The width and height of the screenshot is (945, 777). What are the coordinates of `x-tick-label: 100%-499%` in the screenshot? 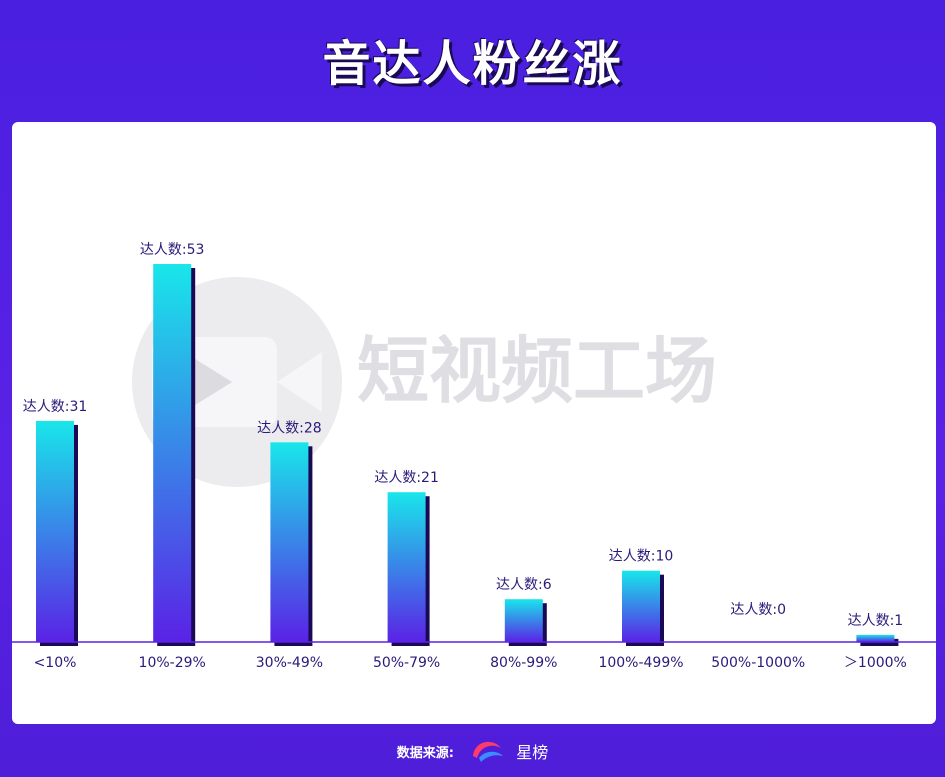 It's located at (640, 663).